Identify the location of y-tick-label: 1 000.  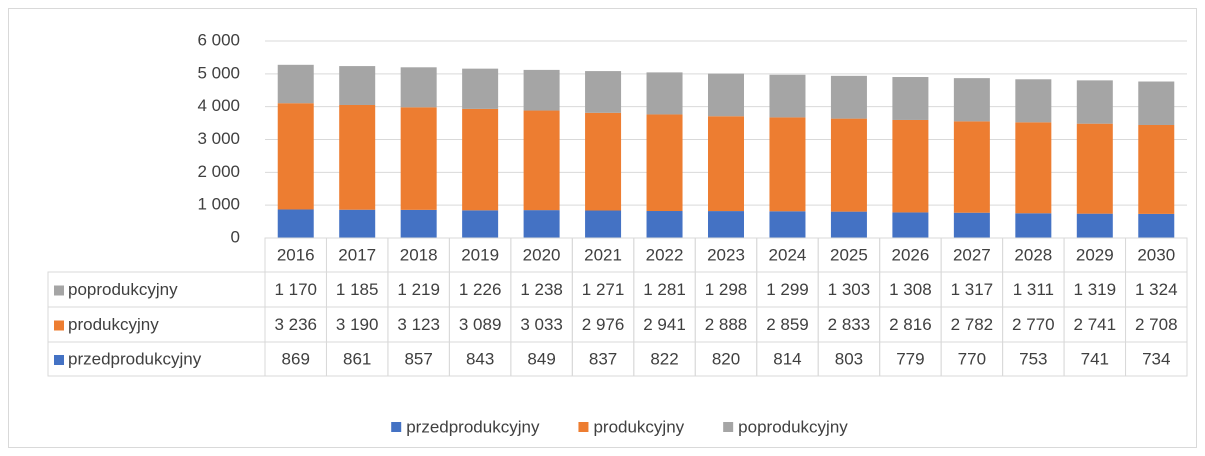
(218, 204).